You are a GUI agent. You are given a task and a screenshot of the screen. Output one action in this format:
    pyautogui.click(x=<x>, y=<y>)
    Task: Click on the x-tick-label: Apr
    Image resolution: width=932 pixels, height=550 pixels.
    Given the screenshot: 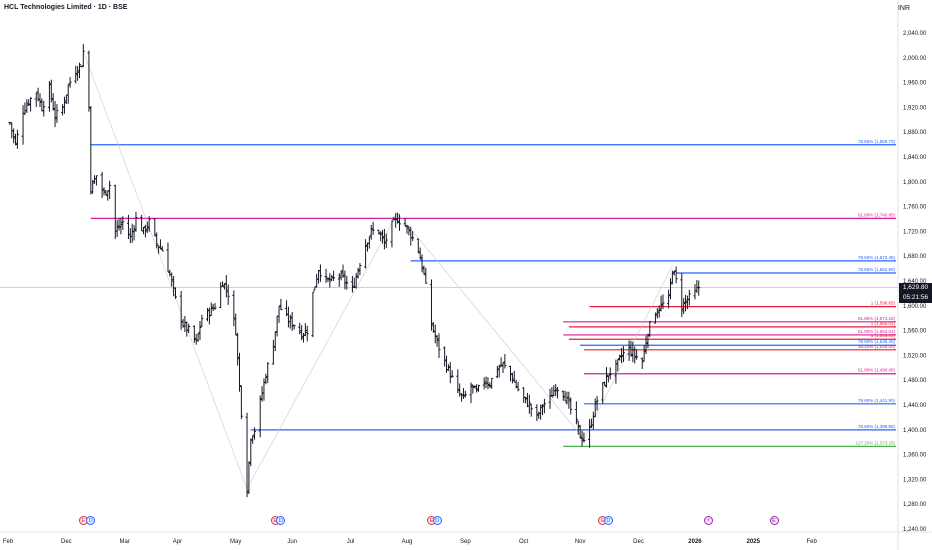 What is the action you would take?
    pyautogui.click(x=177, y=542)
    